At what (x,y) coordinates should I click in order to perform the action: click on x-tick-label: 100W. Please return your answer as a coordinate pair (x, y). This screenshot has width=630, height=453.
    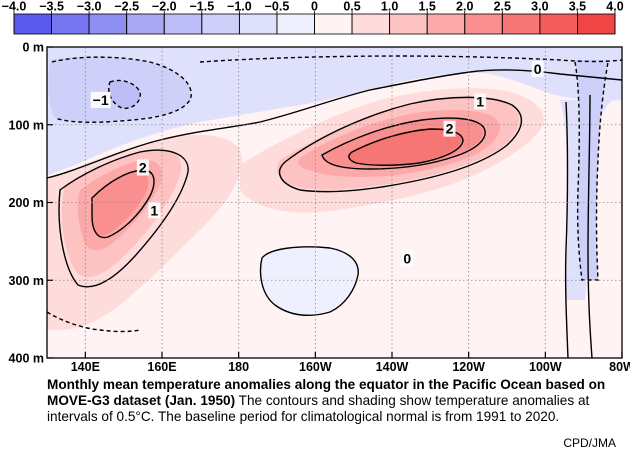
    Looking at the image, I should click on (545, 367).